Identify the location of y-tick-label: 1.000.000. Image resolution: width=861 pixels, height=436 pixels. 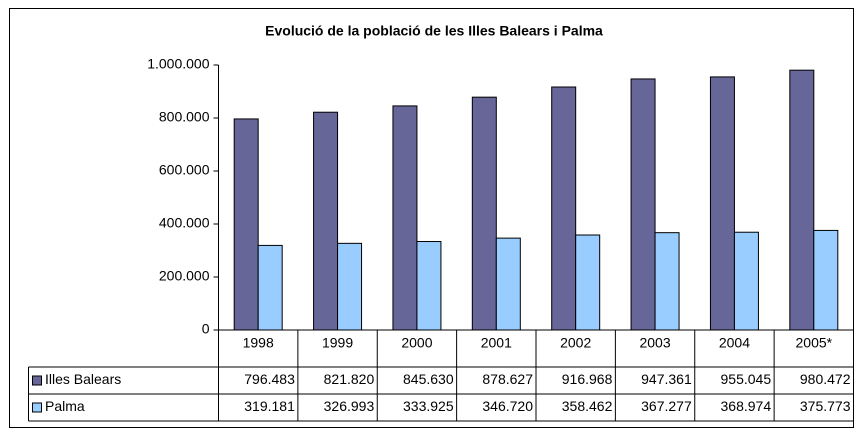
(178, 64).